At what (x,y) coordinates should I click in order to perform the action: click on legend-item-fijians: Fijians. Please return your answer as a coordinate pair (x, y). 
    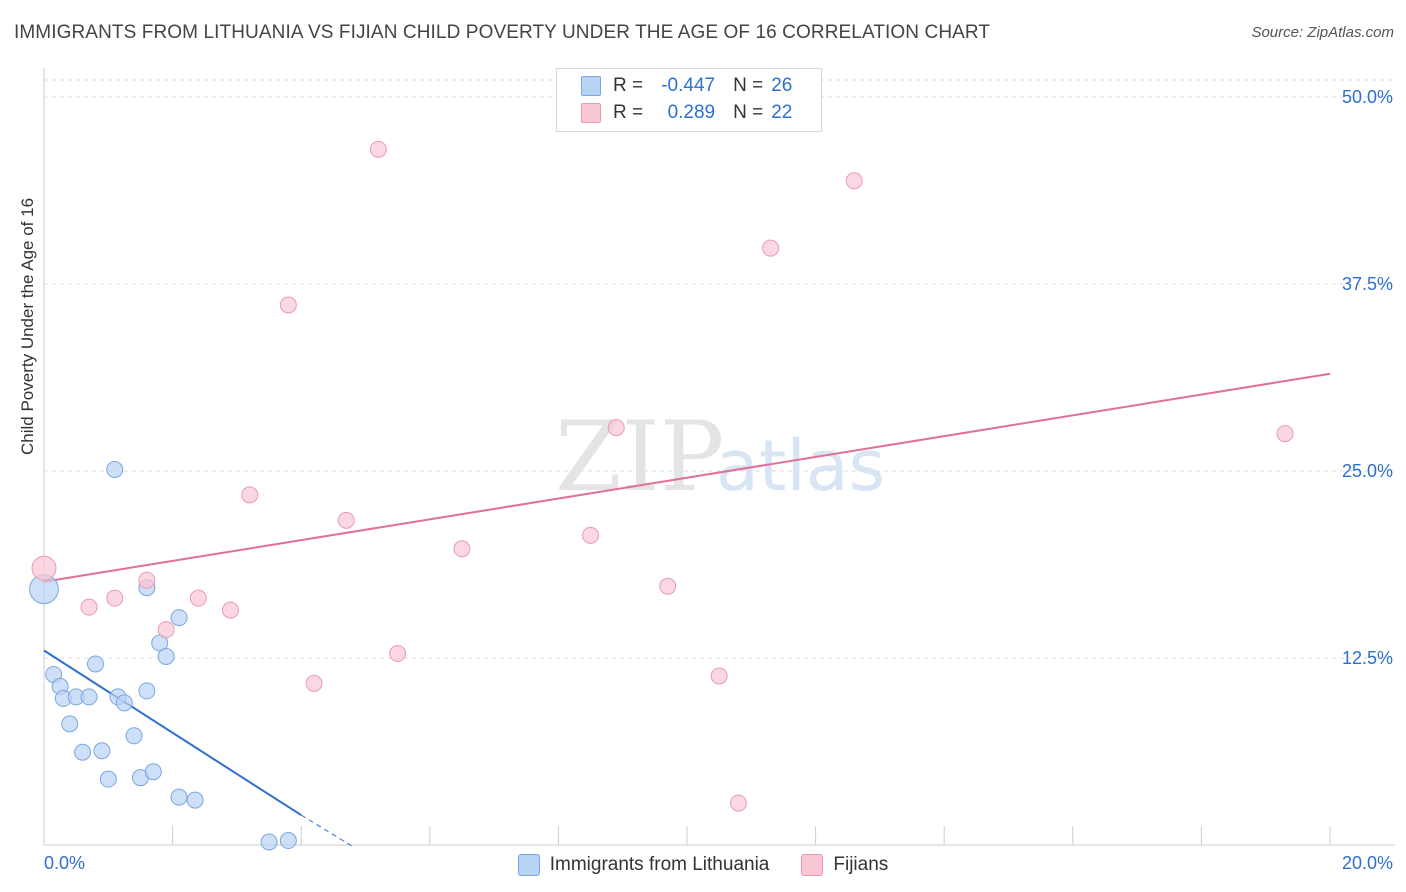
    Looking at the image, I should click on (844, 865).